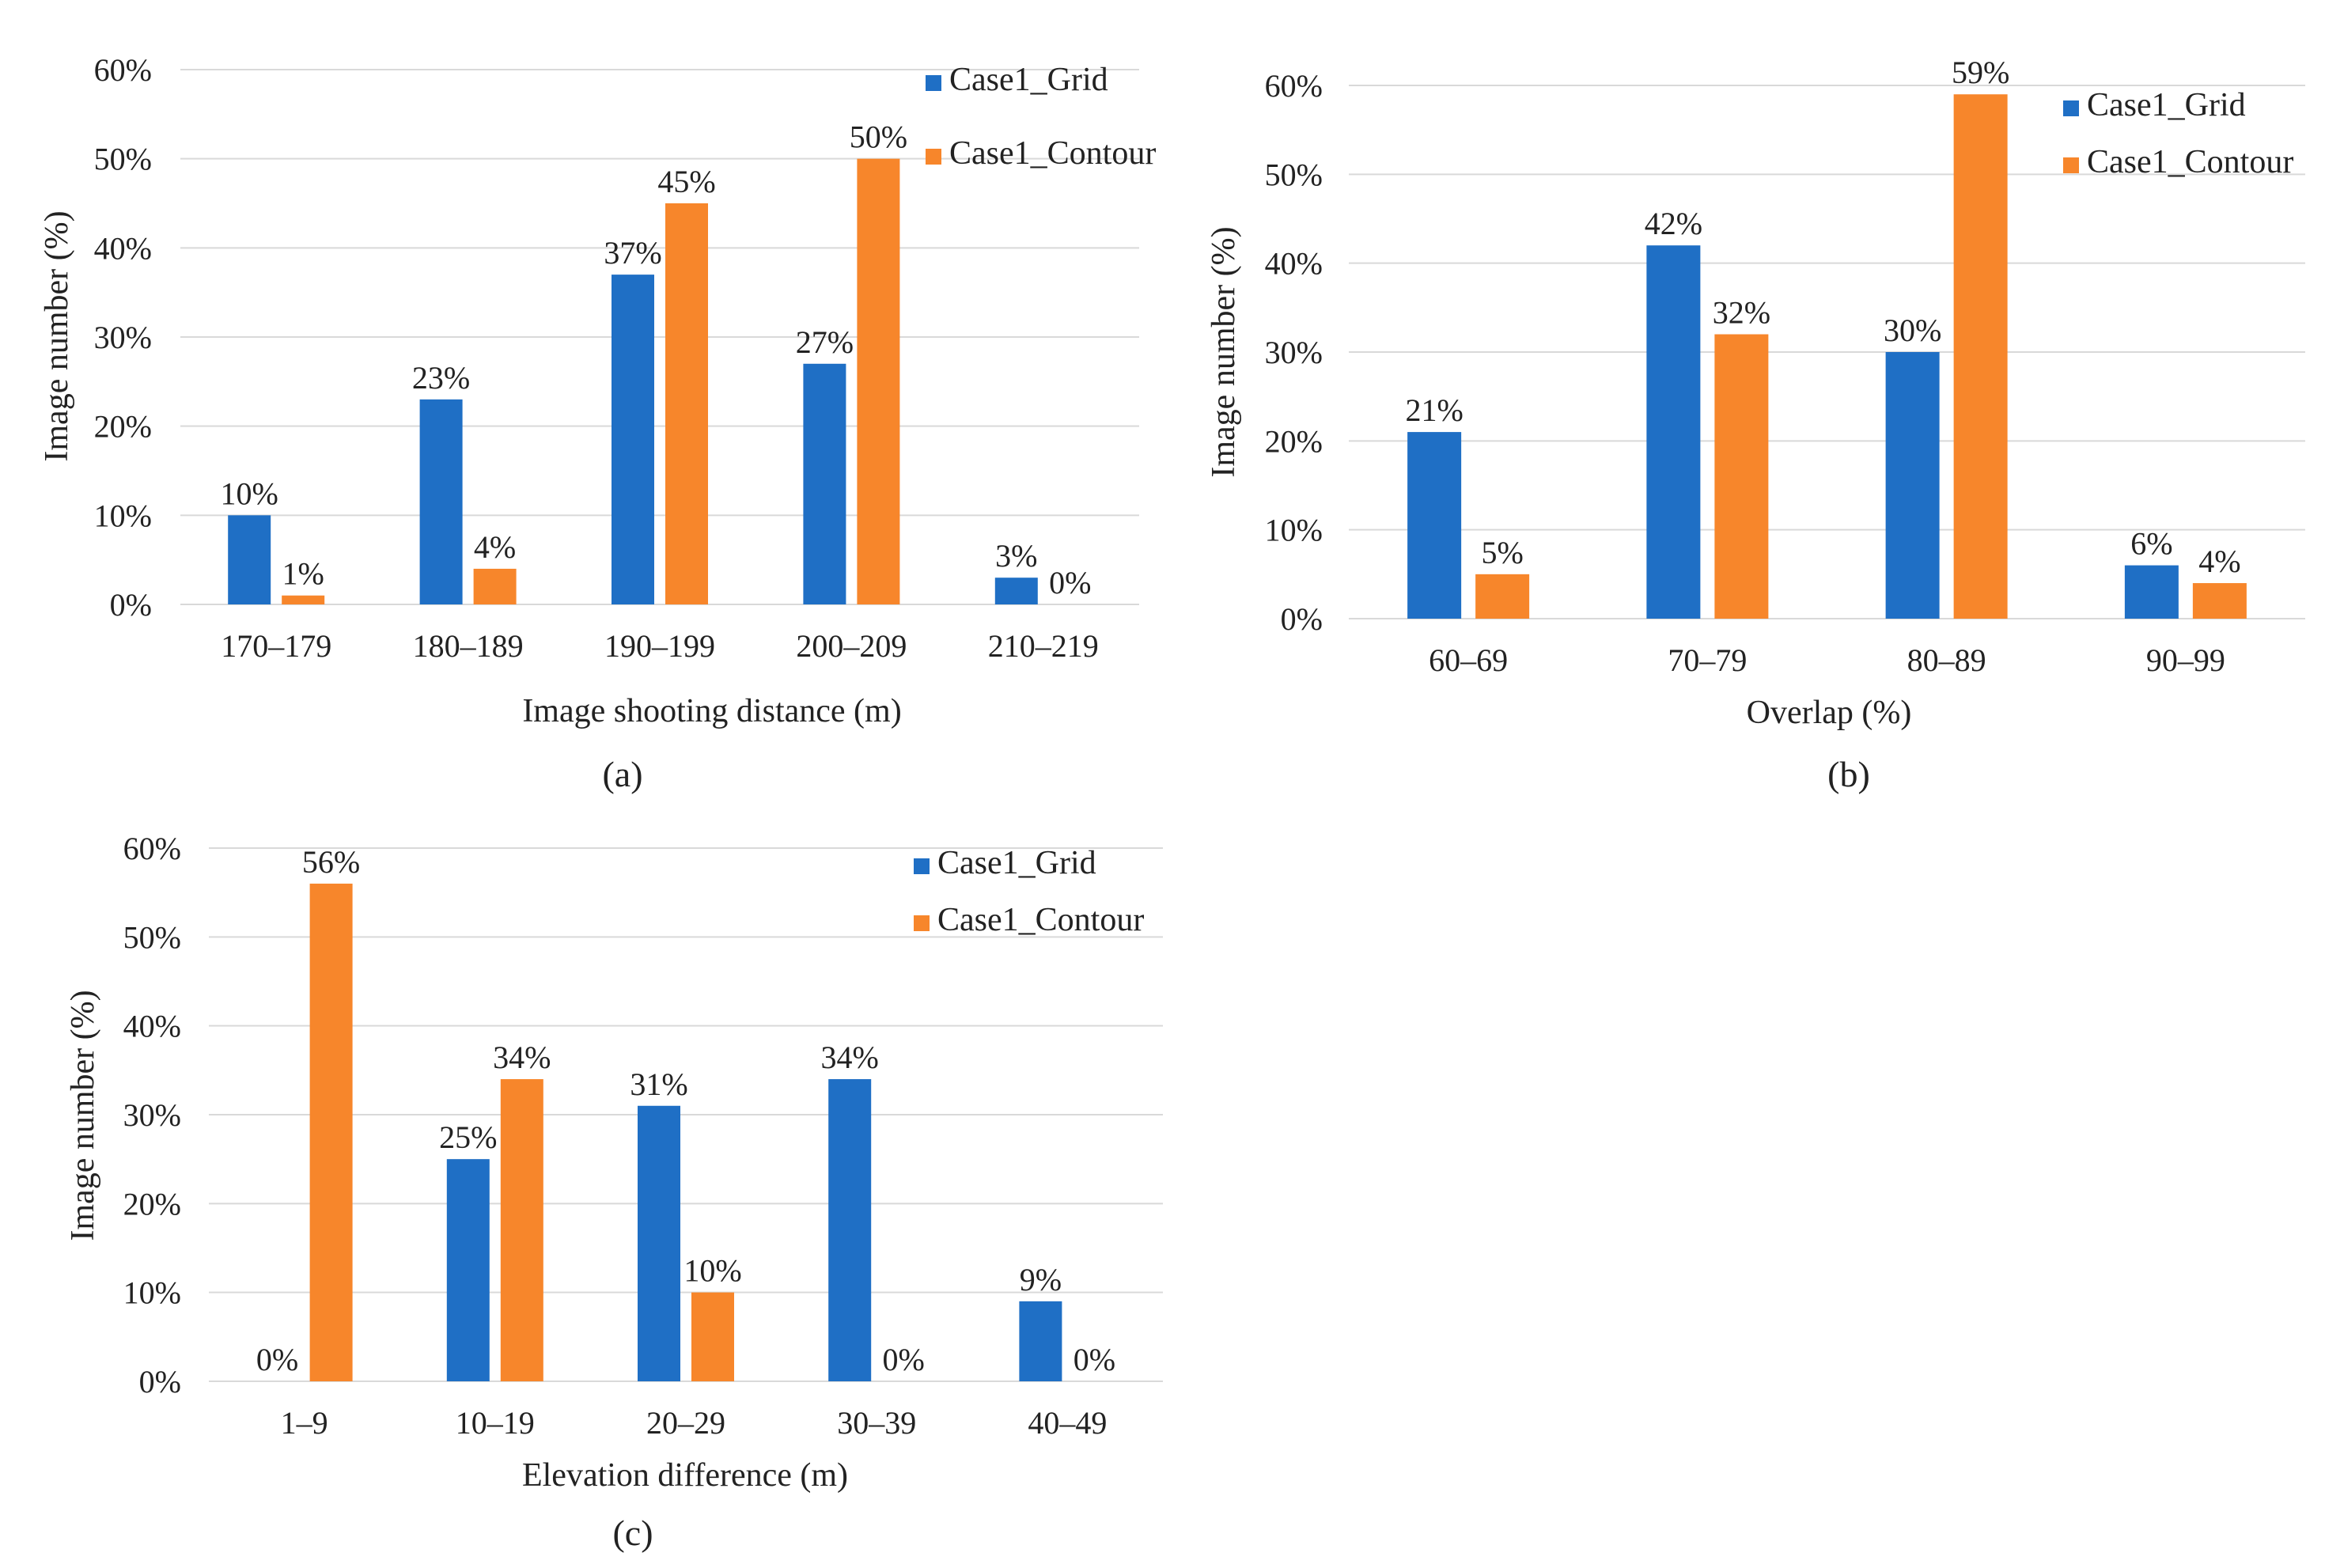 The height and width of the screenshot is (1568, 2325). I want to click on data-label: 32%, so click(1742, 313).